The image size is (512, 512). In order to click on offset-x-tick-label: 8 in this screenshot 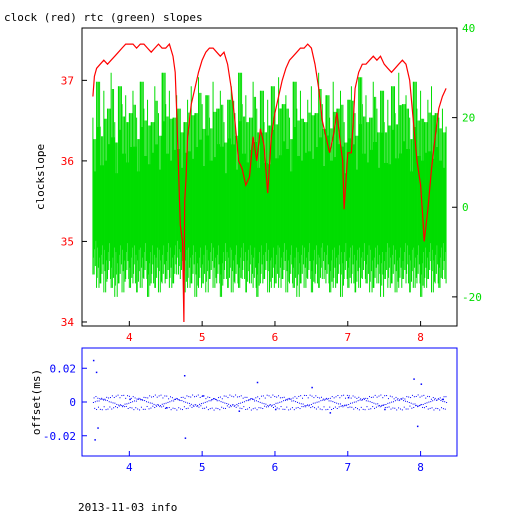, I will do `click(420, 467)`.